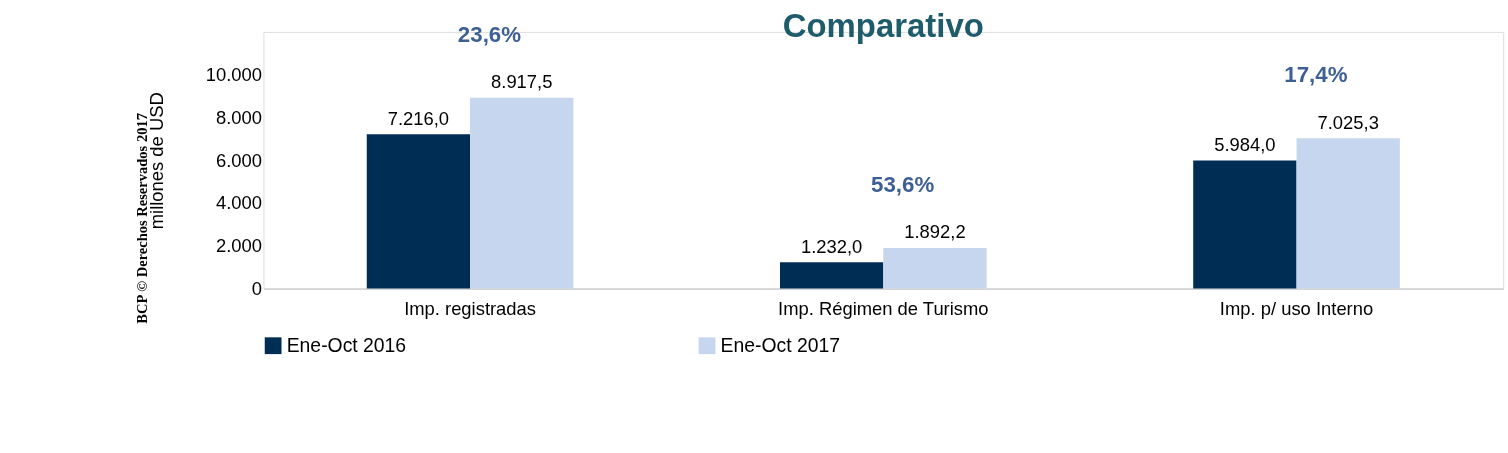 The width and height of the screenshot is (1508, 453). I want to click on annotation: 17,4%, so click(1316, 75).